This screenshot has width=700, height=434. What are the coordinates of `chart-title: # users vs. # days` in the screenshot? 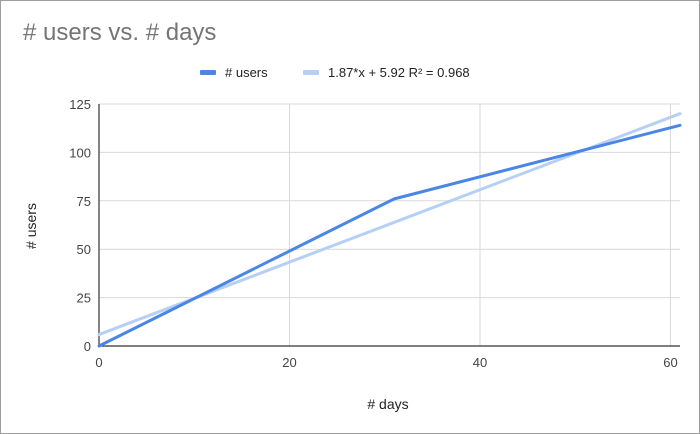 It's located at (120, 32).